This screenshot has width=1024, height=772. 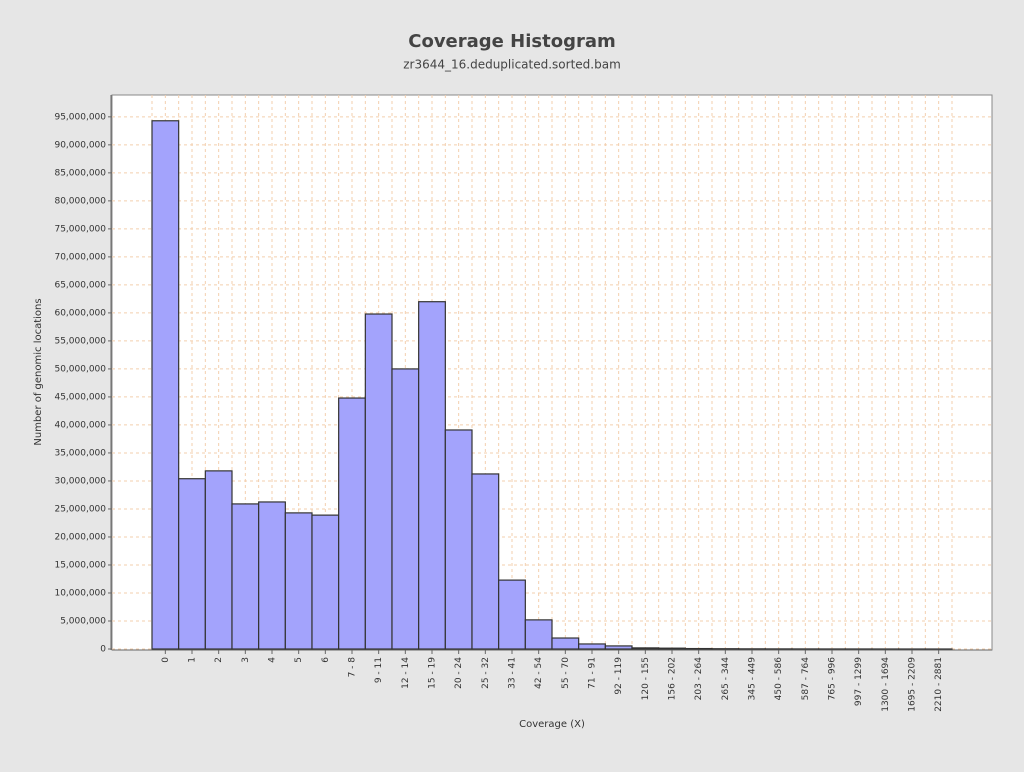 I want to click on y-tick-label: 30,000,000, so click(x=80, y=481).